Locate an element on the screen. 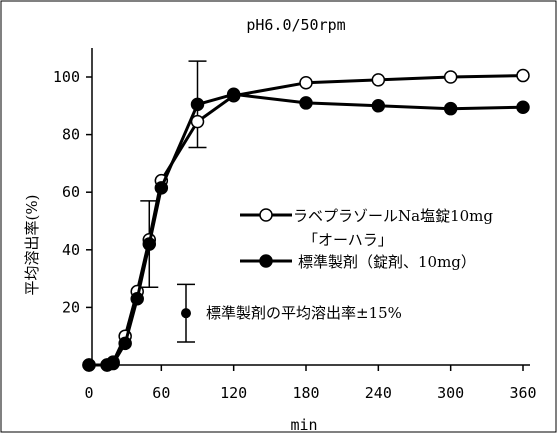 Image resolution: width=558 pixels, height=434 pixels. x-tick-label: 300 is located at coordinates (450, 393).